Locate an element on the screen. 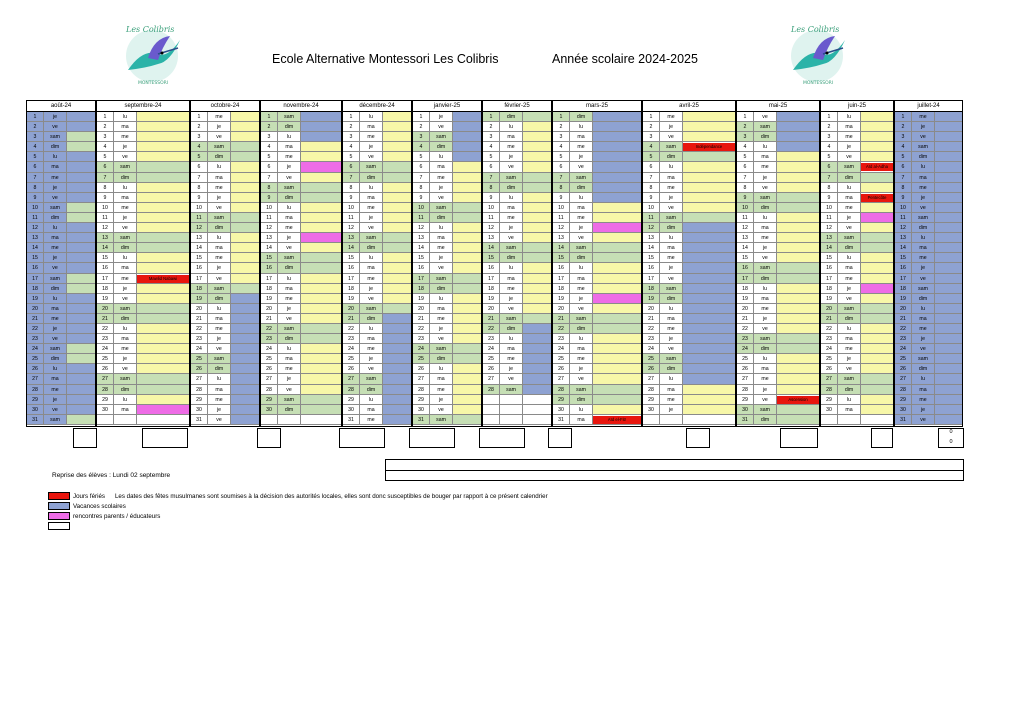  day-row: 15 sam is located at coordinates (301, 258).